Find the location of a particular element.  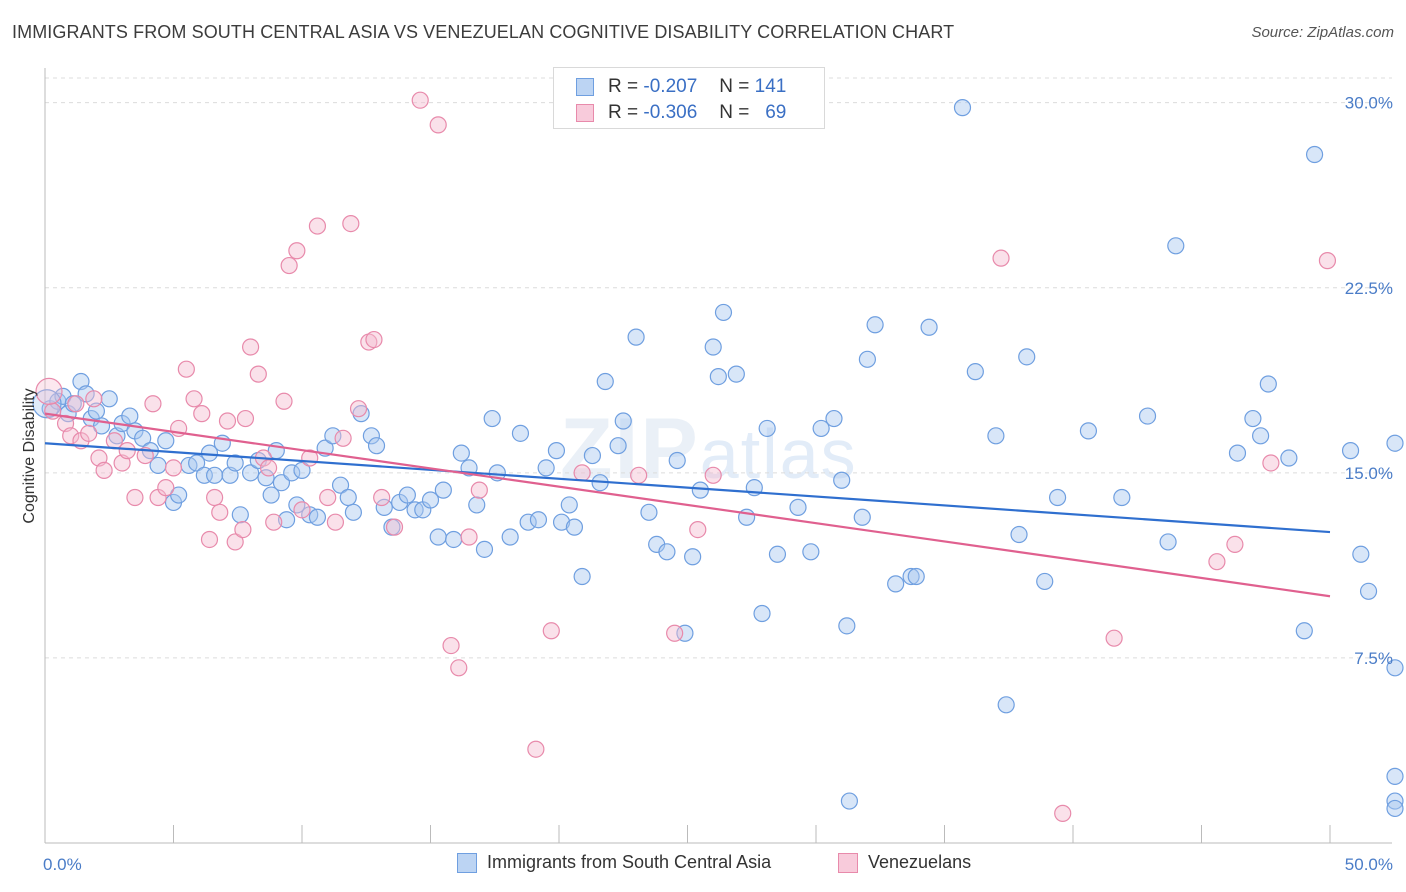

y-tick-label: 7.5% is located at coordinates (1373, 658).